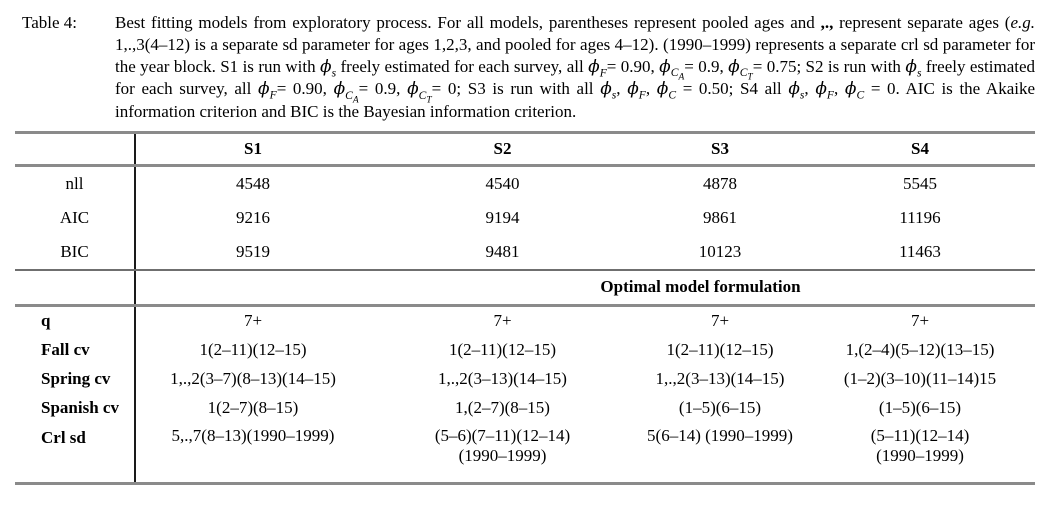 The height and width of the screenshot is (518, 1049). I want to click on cell: 5(6–14) (1990–1999), so click(720, 453).